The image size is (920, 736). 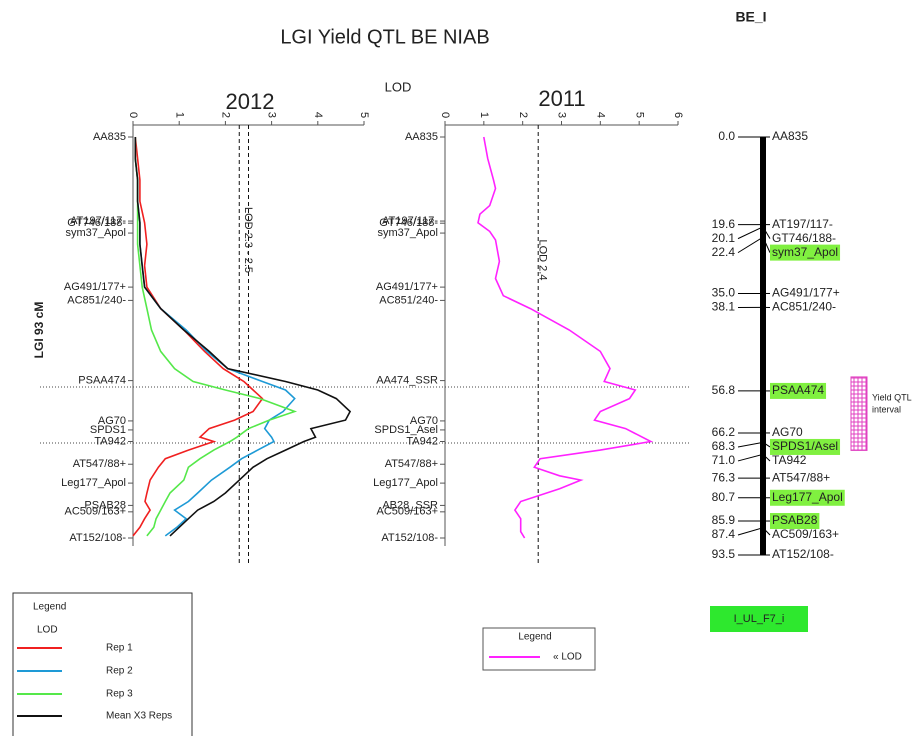 What do you see at coordinates (806, 293) in the screenshot?
I see `map-marker: AG491/177+` at bounding box center [806, 293].